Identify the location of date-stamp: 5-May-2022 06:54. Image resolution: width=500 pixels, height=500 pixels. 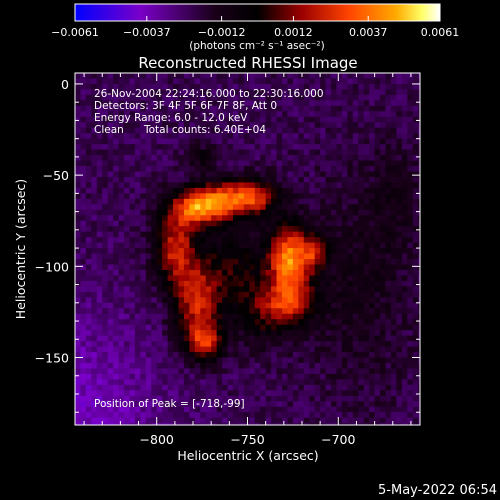
(437, 490).